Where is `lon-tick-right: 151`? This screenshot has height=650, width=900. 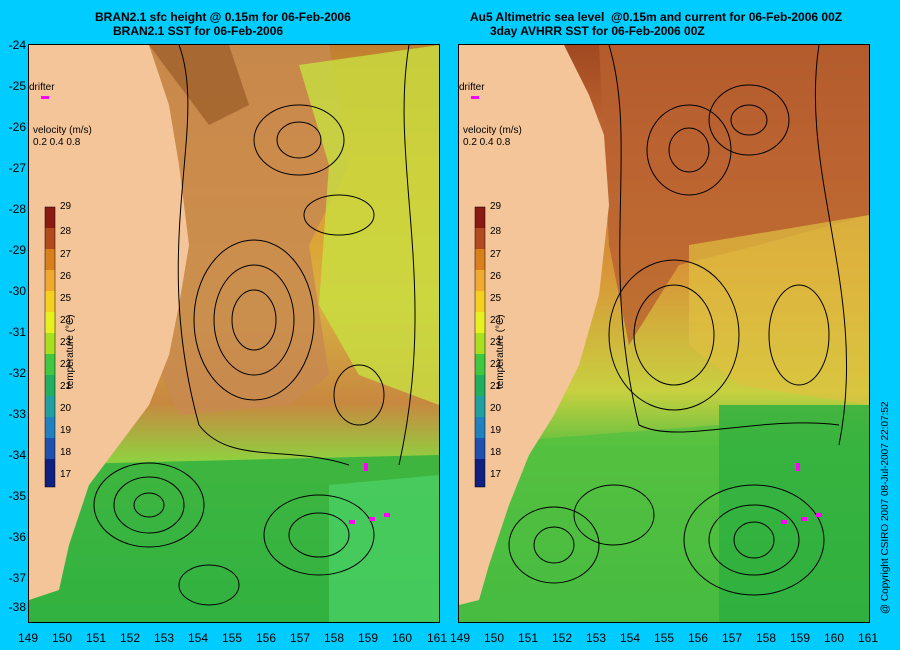 lon-tick-right: 151 is located at coordinates (528, 638).